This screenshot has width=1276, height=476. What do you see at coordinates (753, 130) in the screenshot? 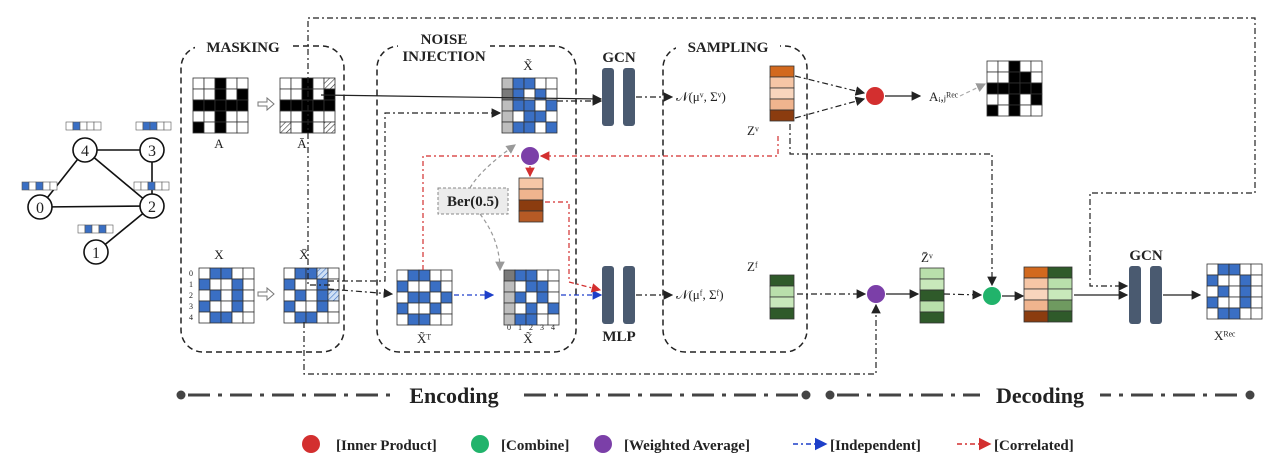
I see `z-v-label: Zᵛ` at bounding box center [753, 130].